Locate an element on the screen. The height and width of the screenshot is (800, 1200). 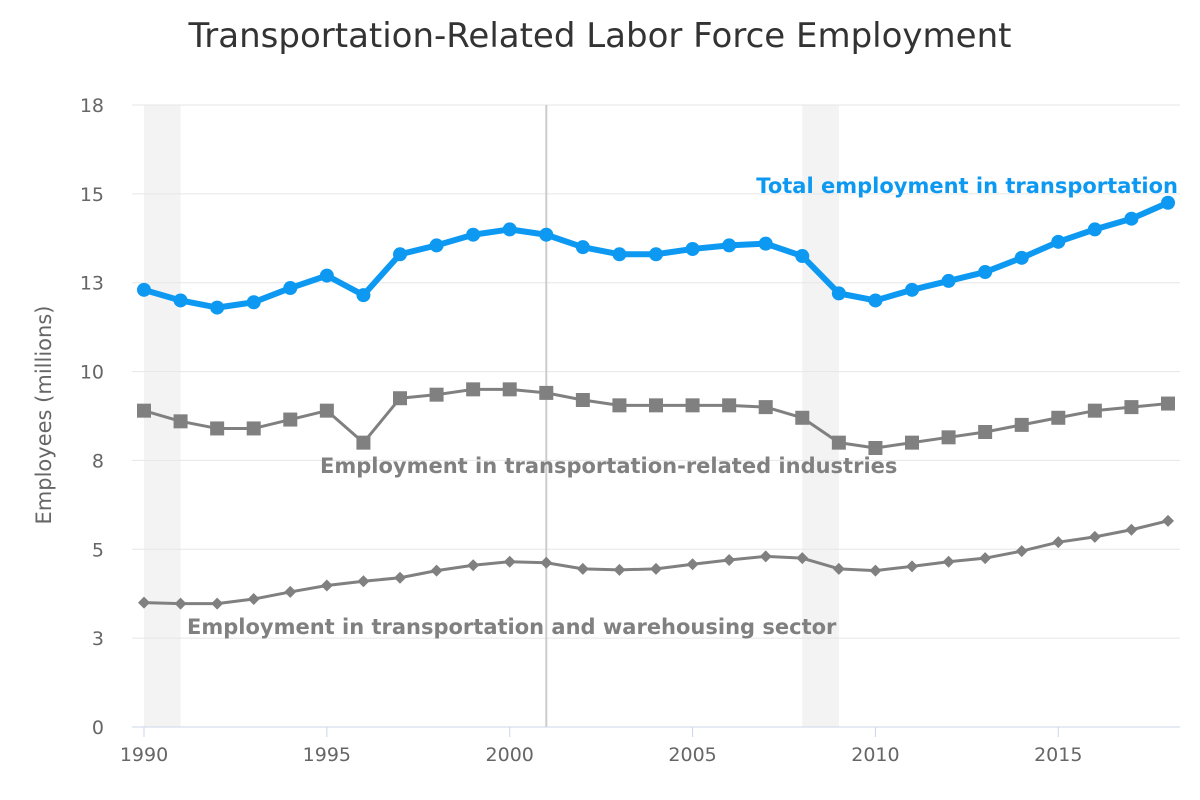
x-tick-label: 1995 is located at coordinates (327, 755).